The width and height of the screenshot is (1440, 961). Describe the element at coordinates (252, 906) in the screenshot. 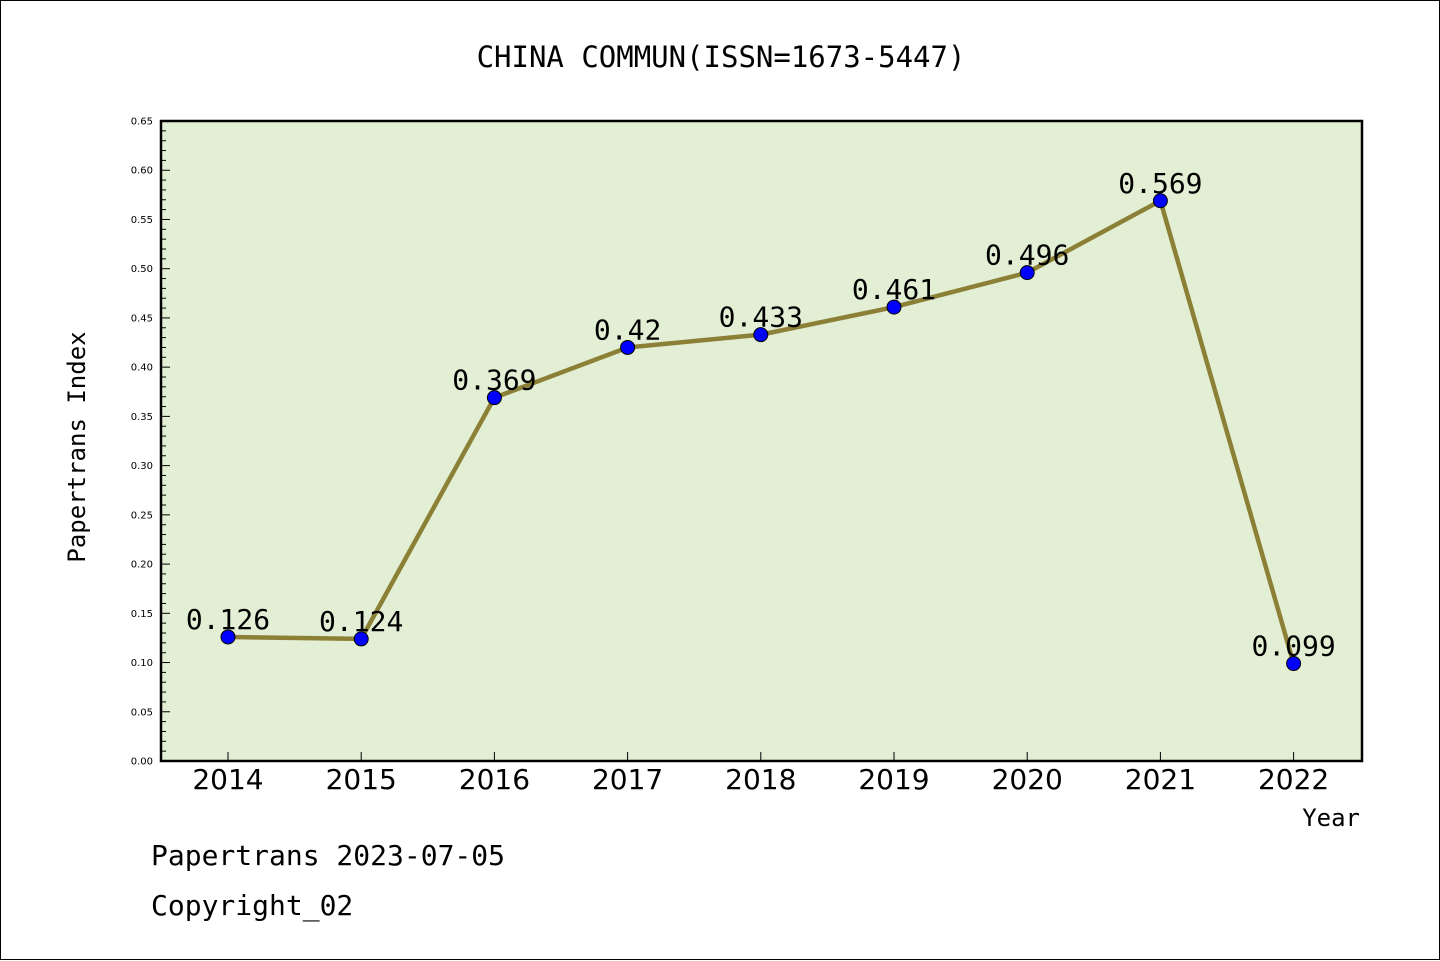

I see `footer-copyright: Copyright_02` at that location.